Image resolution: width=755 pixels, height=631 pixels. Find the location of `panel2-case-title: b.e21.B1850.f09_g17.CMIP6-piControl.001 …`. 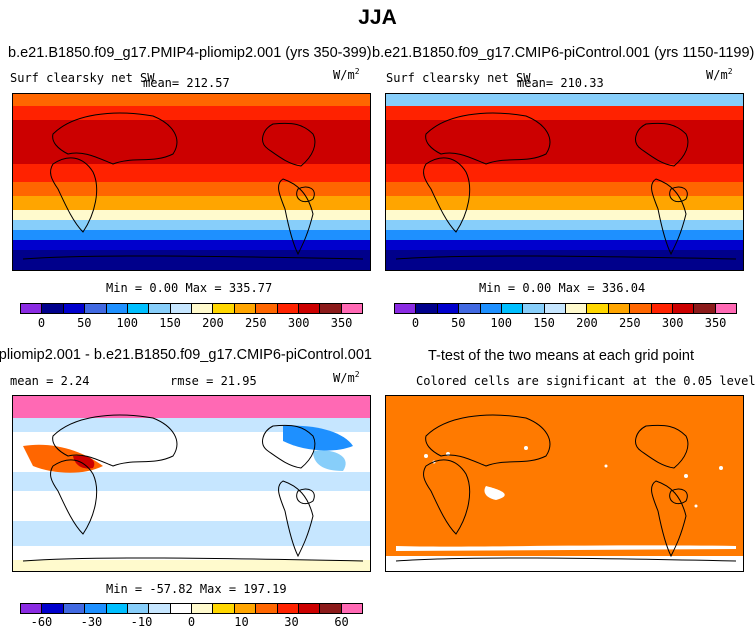

panel2-case-title: b.e21.B1850.f09_g17.CMIP6-piControl.001 … is located at coordinates (563, 53).